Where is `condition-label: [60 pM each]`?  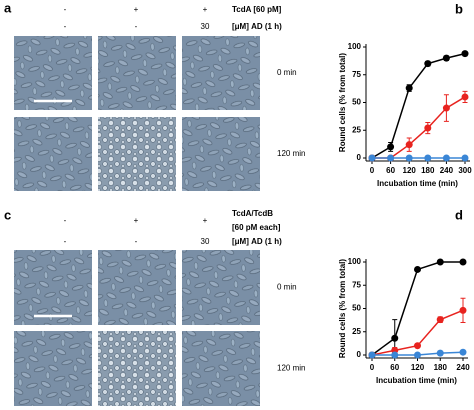
condition-label: [60 pM each] is located at coordinates (256, 227).